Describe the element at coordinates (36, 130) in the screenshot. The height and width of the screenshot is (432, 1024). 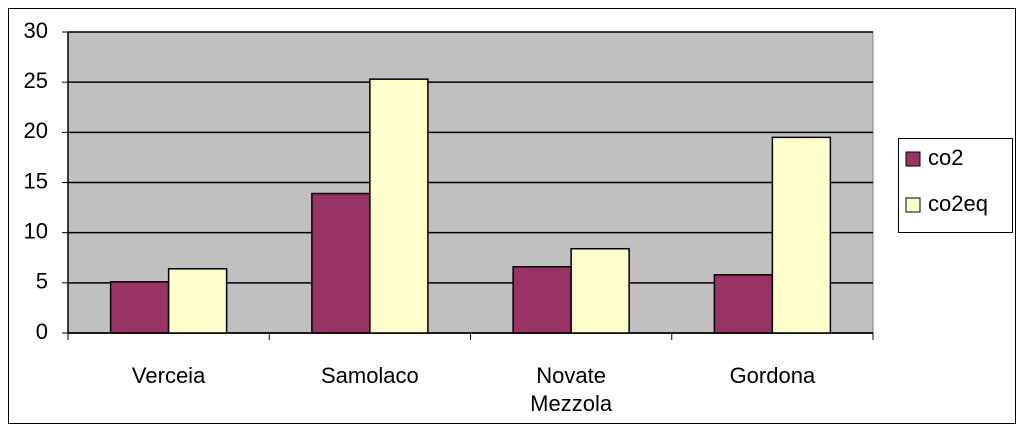
I see `y-tick-label: 20` at that location.